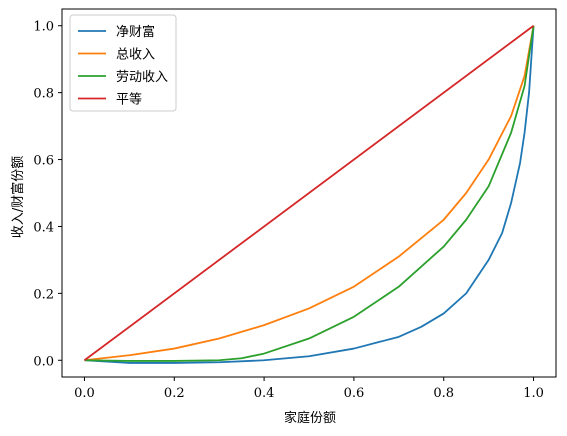 The image size is (567, 436). What do you see at coordinates (174, 393) in the screenshot?
I see `x-tick-label: 0.2` at bounding box center [174, 393].